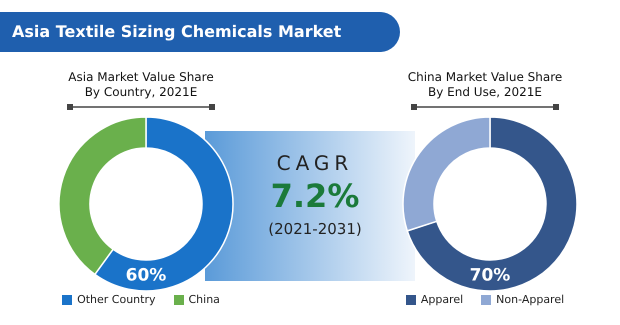  I want to click on data-label: 70%, so click(490, 276).